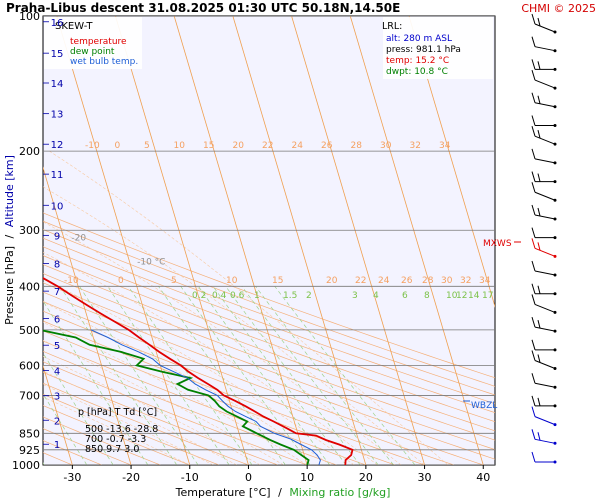 This screenshot has width=600, height=500. I want to click on adiabat-label-low: 15, so click(277, 281).